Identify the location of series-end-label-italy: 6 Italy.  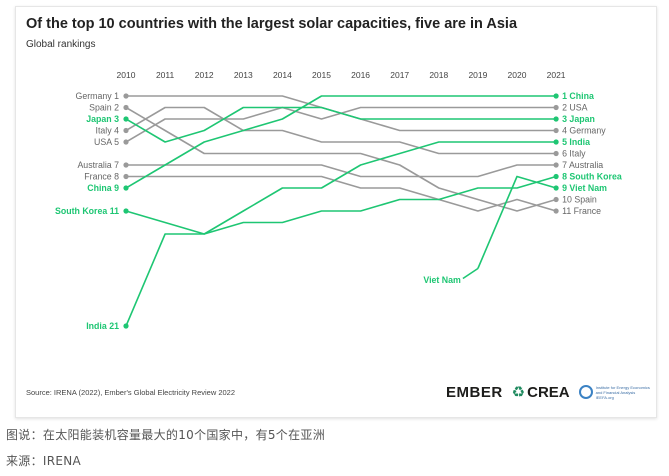
(574, 154).